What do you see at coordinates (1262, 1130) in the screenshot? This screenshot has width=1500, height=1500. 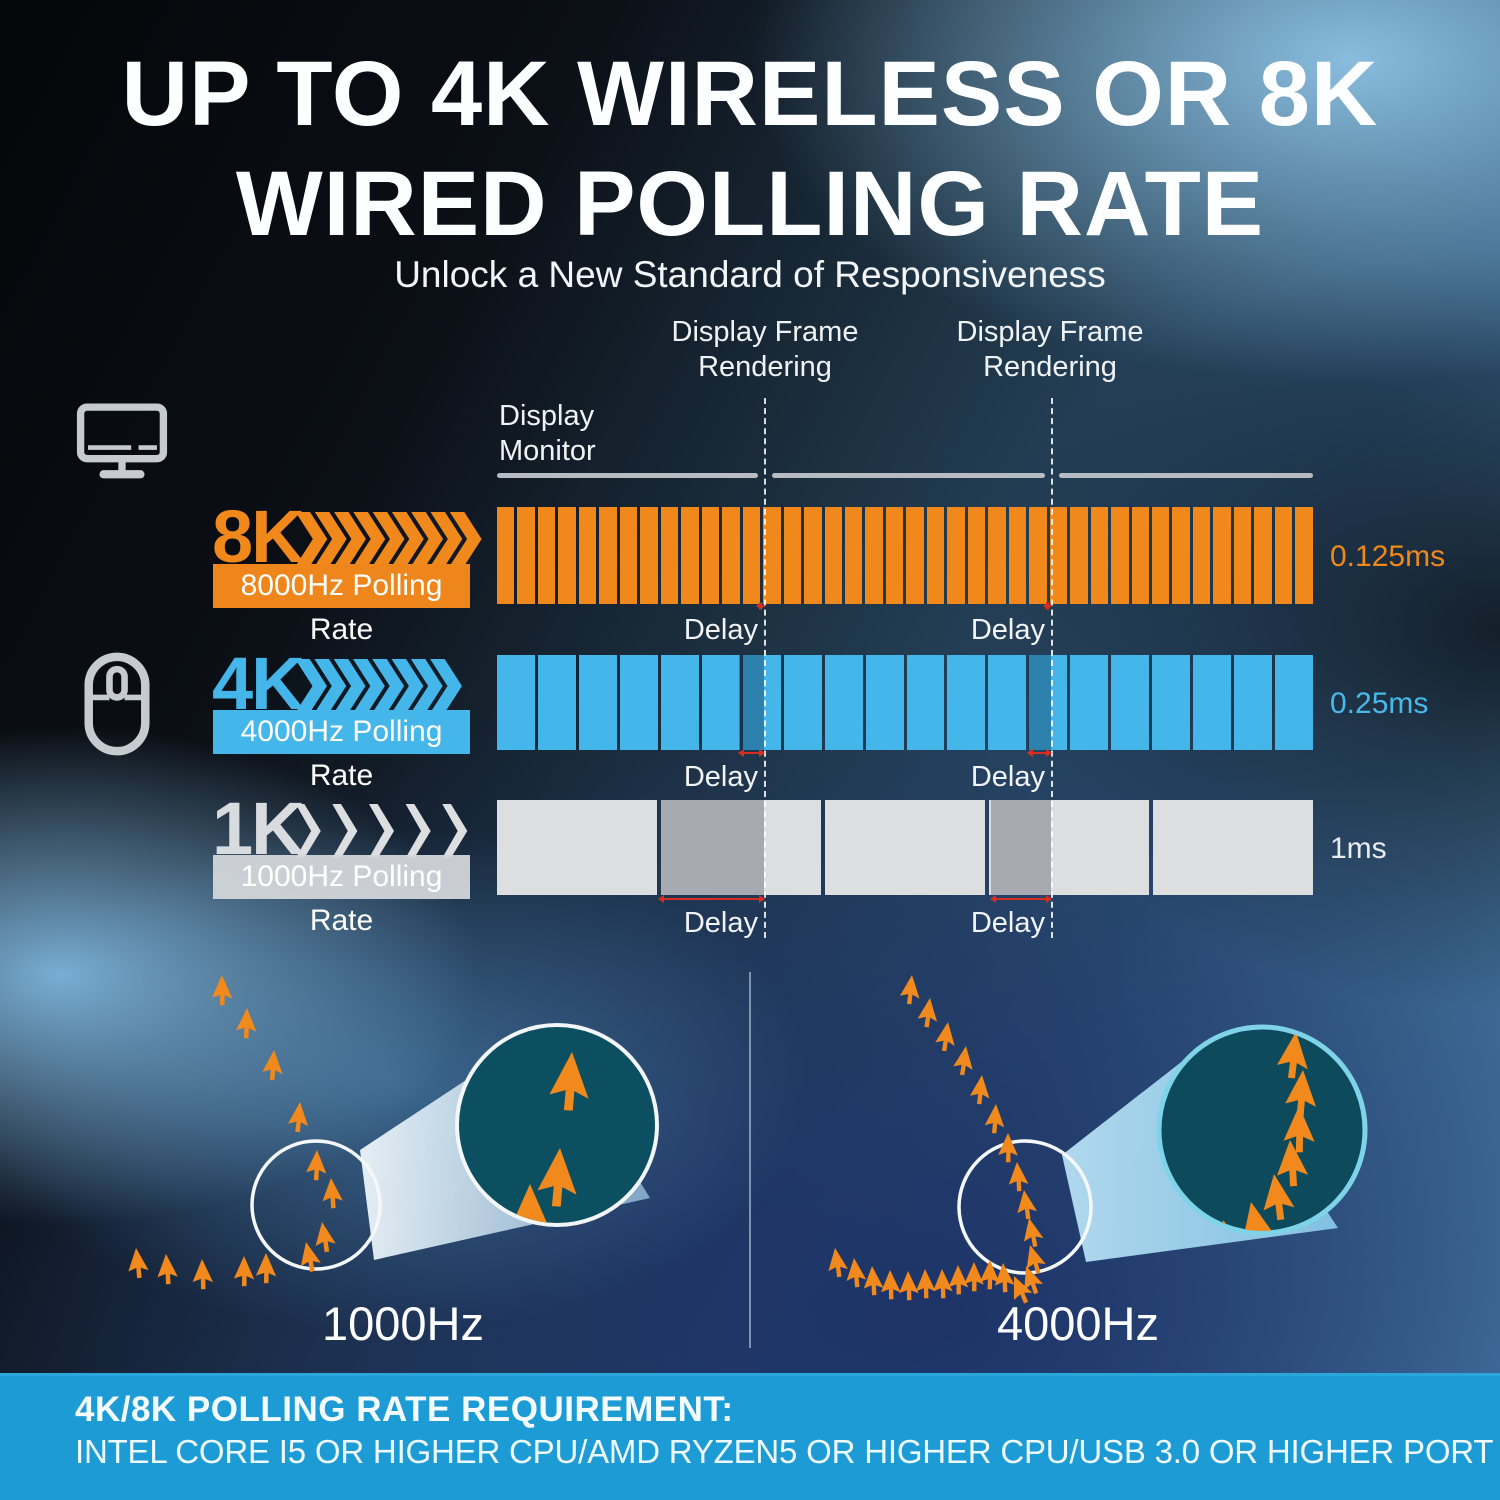 I see `magnifier-circle-4000hz` at bounding box center [1262, 1130].